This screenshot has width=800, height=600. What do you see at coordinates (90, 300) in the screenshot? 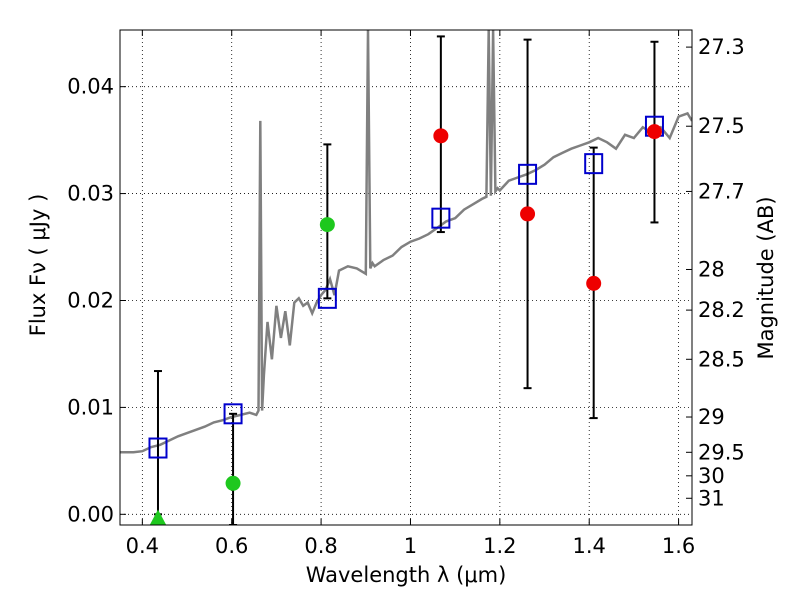
I see `y-tick-label: 0.02` at bounding box center [90, 300].